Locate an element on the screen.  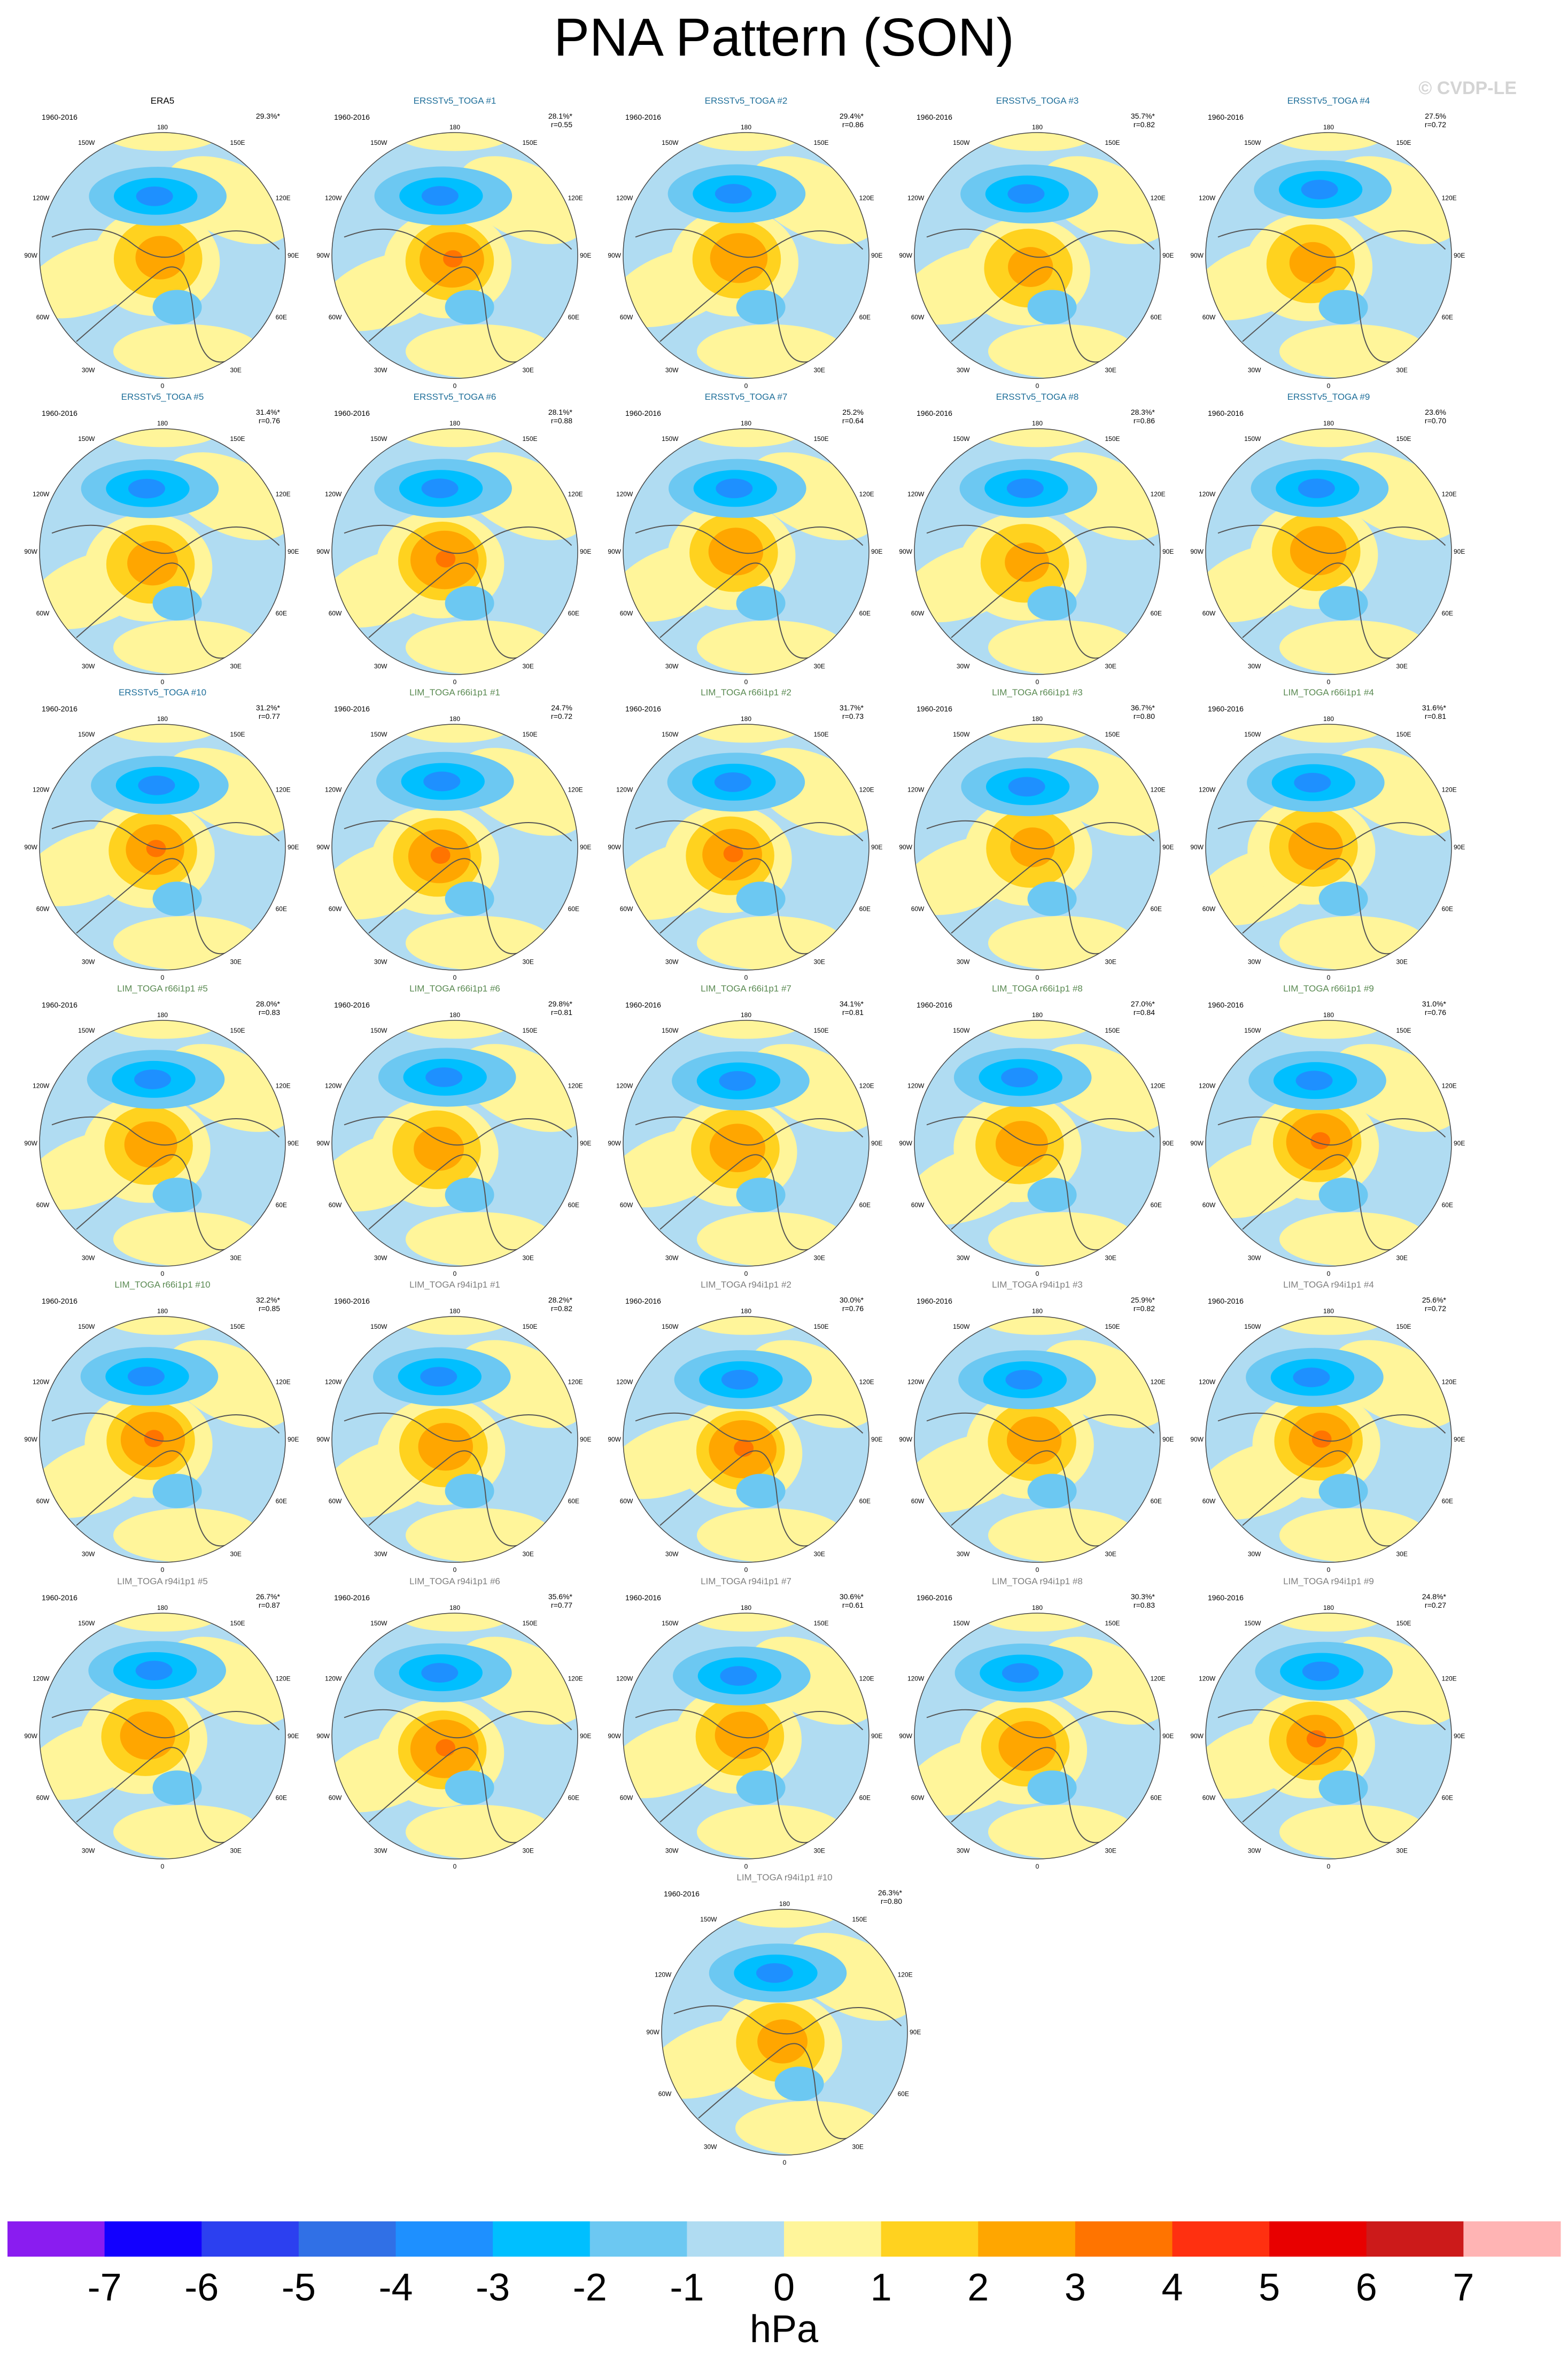
panel-title: ERA5 is located at coordinates (162, 101).